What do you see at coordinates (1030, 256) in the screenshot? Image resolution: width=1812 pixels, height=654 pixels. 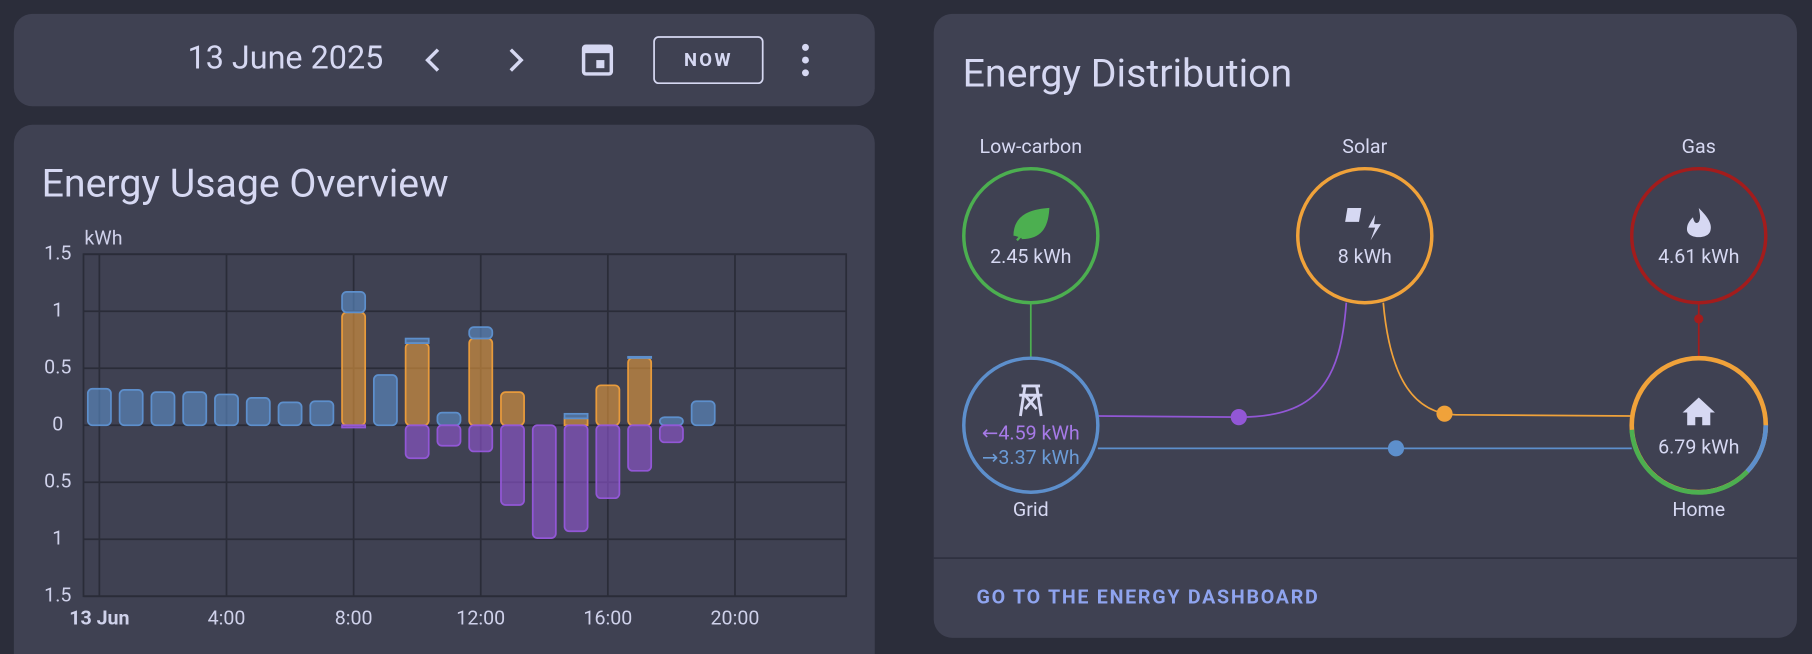 I see `node-value: 2.45 kWh` at bounding box center [1030, 256].